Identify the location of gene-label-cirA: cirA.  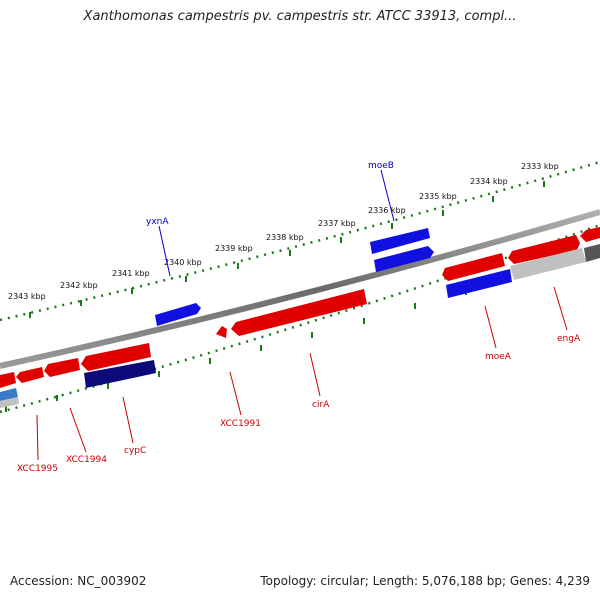
(321, 405).